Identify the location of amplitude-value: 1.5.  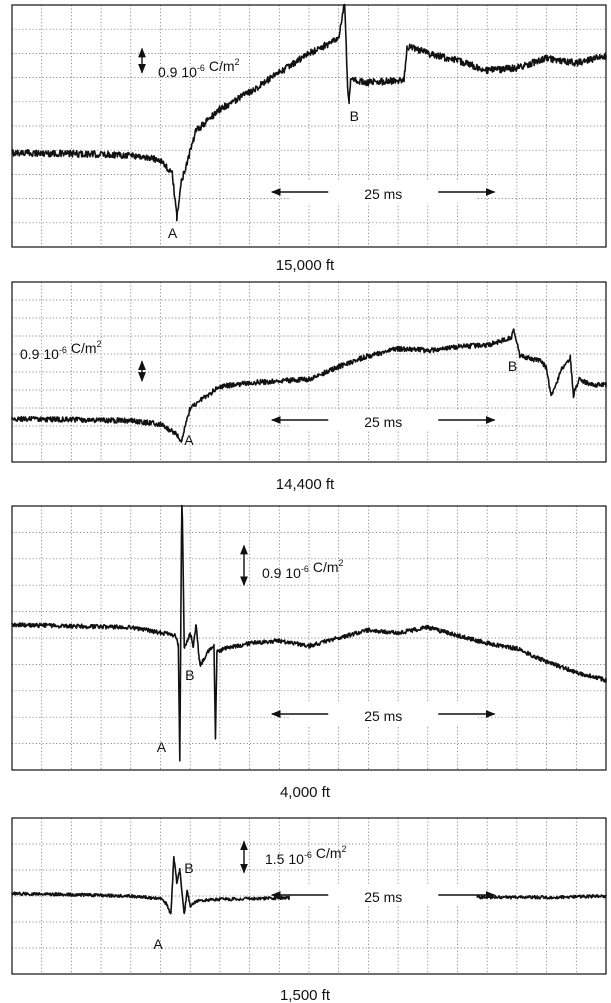
(275, 859).